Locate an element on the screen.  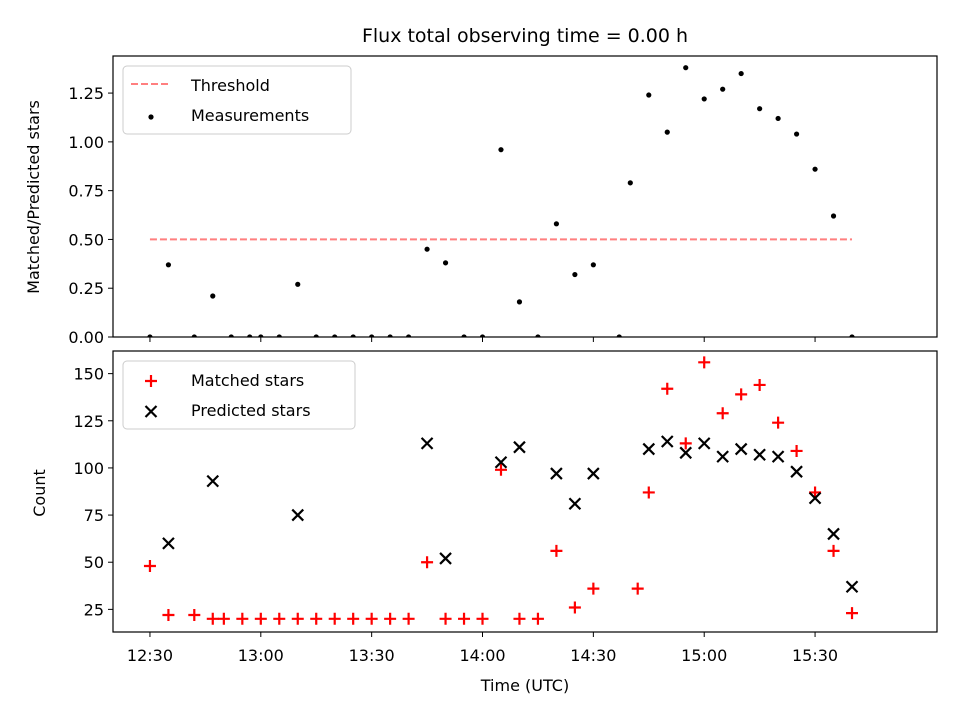
x-tick-label: 14:00 is located at coordinates (482, 655).